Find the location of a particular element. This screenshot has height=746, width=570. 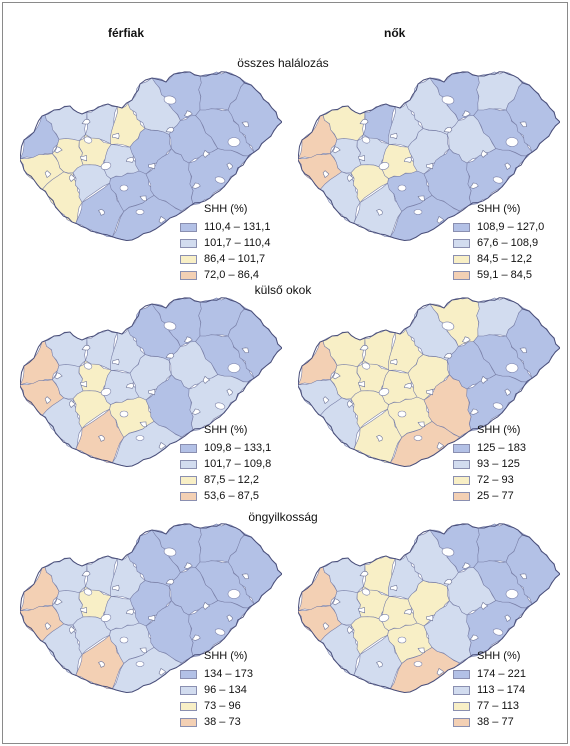

legend-swatch-class2 is located at coordinates (188, 690).